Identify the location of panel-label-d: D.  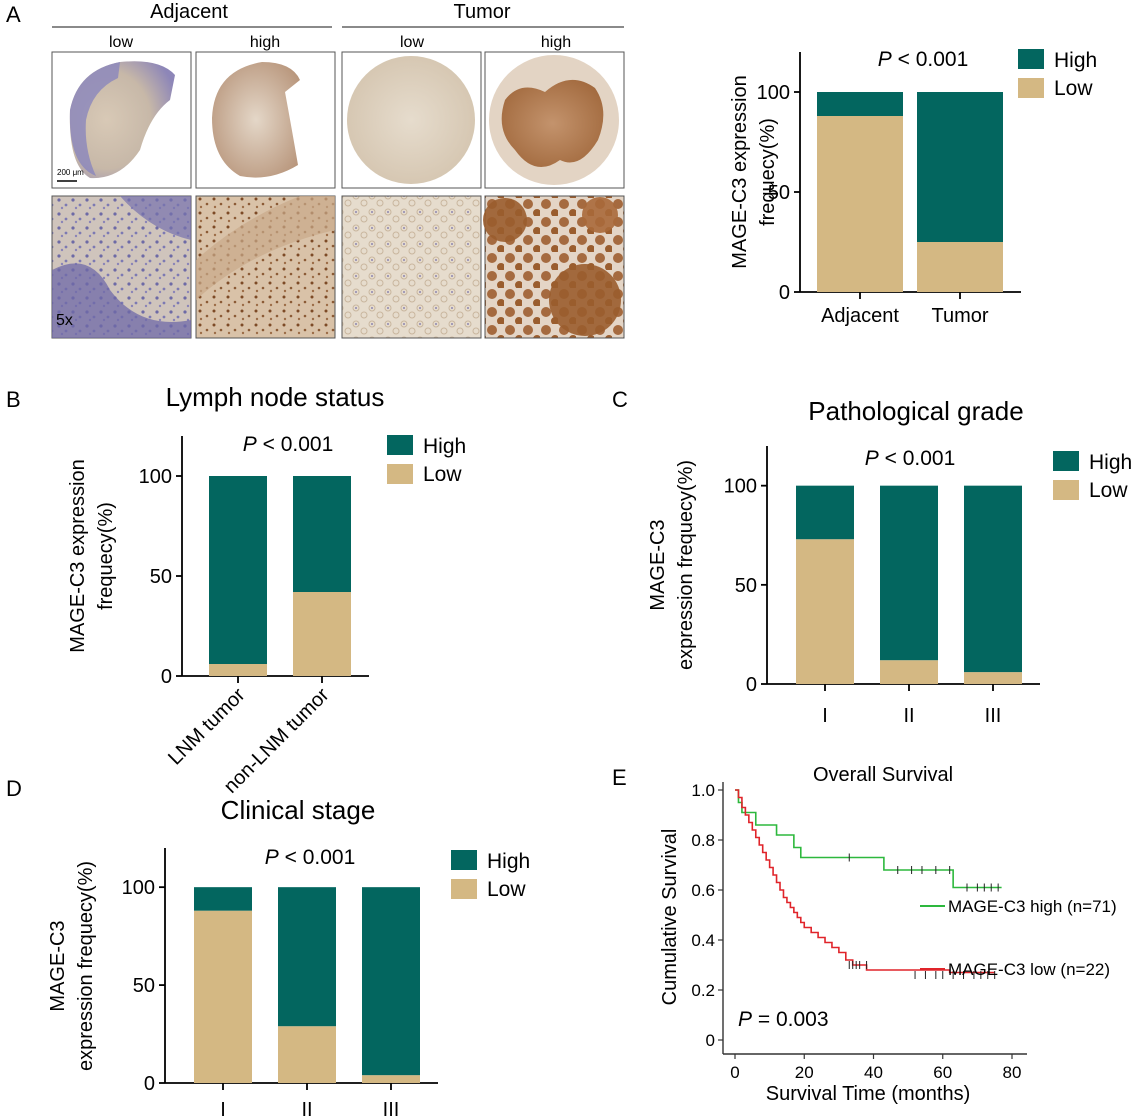
(14, 788).